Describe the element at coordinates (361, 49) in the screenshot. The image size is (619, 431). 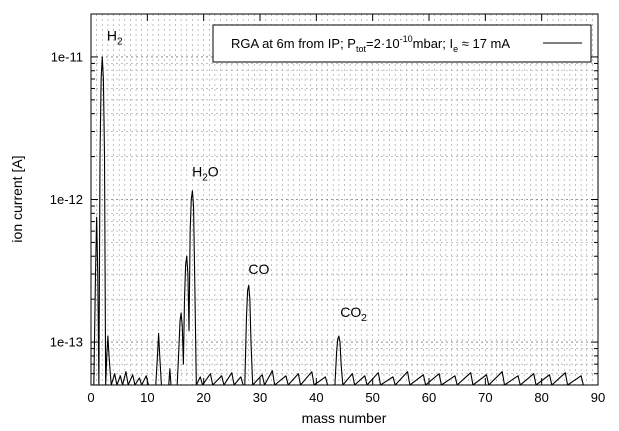
I see `legend-sub-a: tot` at that location.